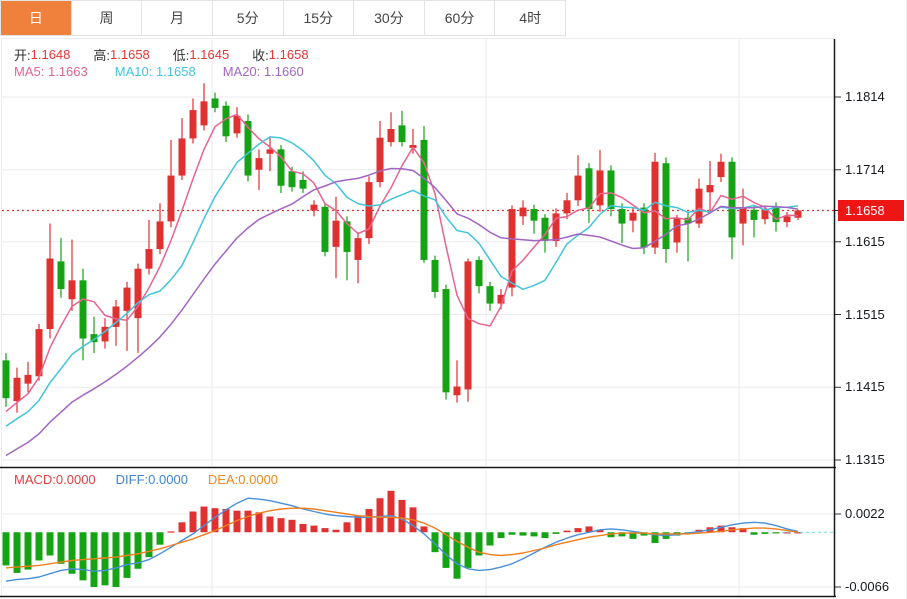  Describe the element at coordinates (865, 459) in the screenshot. I see `y-axis-label: 1.1315` at that location.